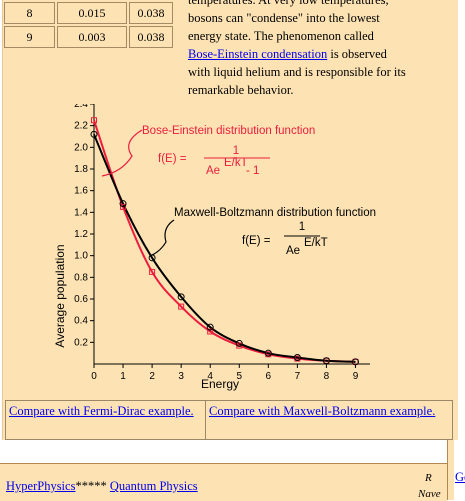  What do you see at coordinates (322, 411) in the screenshot?
I see `compare-maxwell-boltzmann-link: Compare with Maxwell-Boltzmann example.` at bounding box center [322, 411].